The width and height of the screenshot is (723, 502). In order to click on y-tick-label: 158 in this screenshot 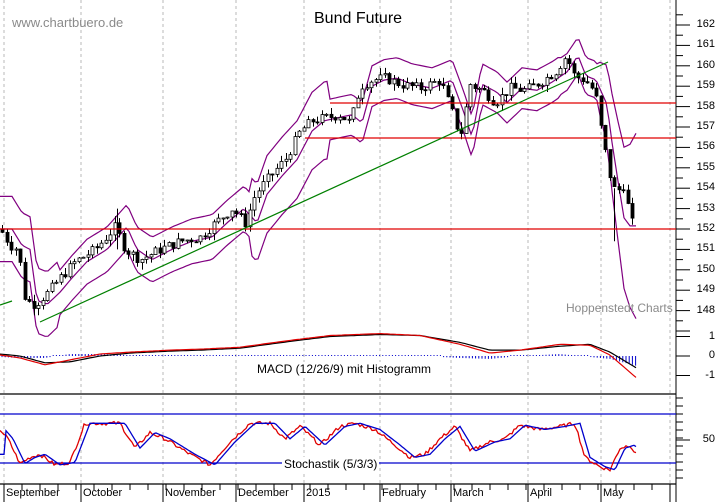, I will do `click(705, 105)`.